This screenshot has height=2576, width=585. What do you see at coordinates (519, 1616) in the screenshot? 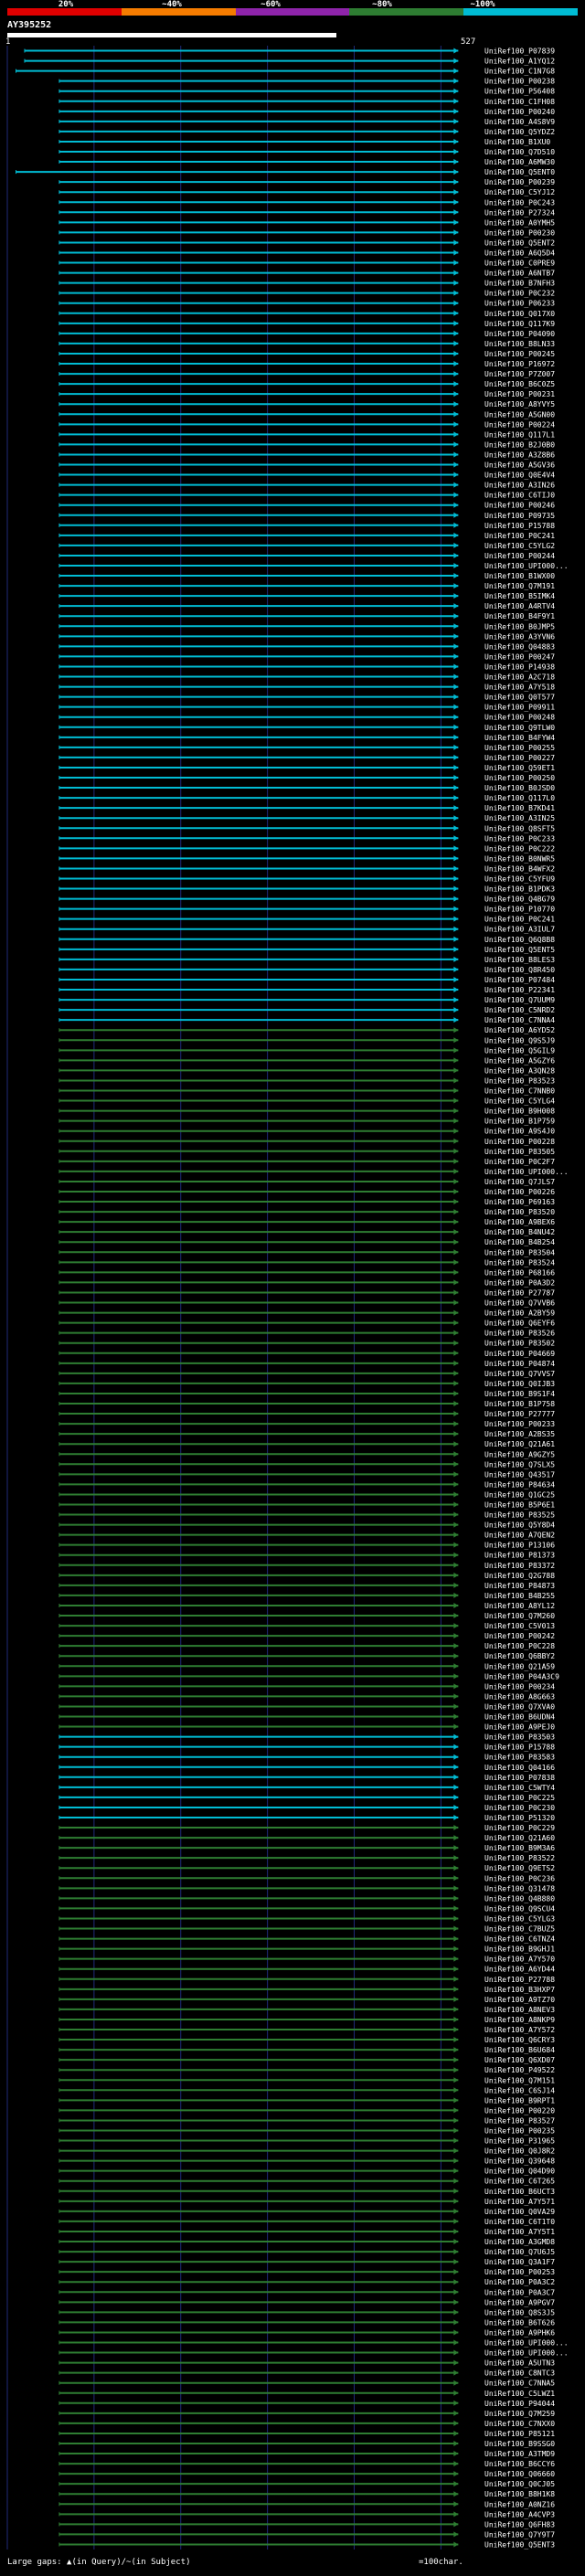
I see `hit-label: UniRef100_Q7M260` at bounding box center [519, 1616].